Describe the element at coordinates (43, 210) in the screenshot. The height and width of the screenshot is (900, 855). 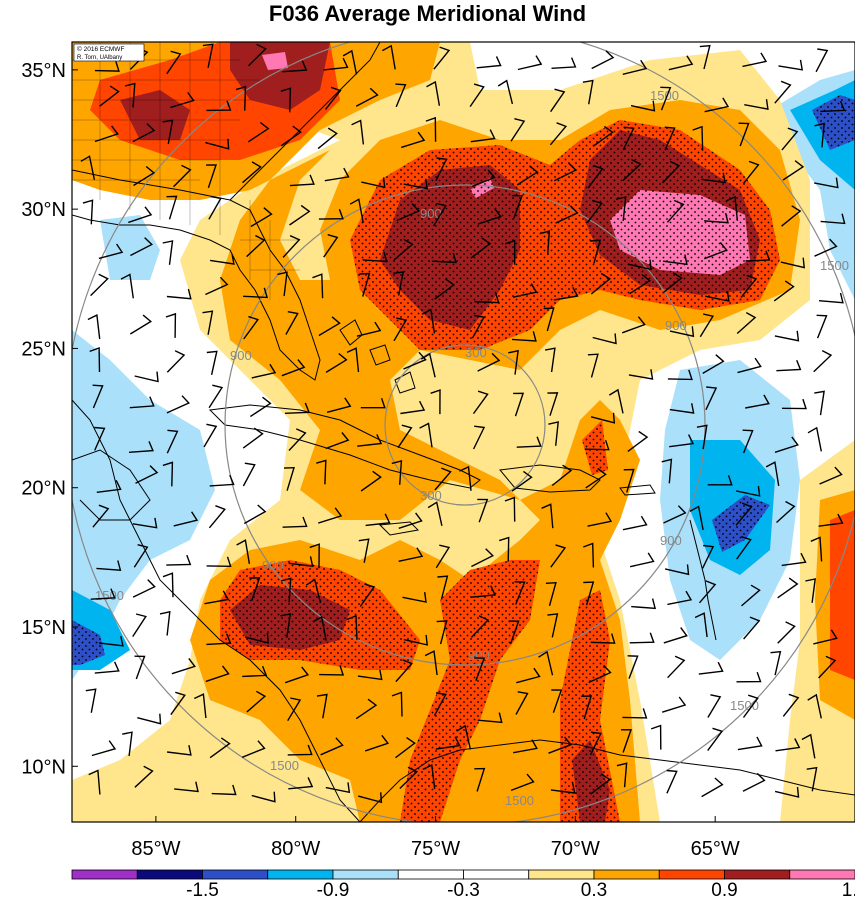
I see `lat-label-1: 30°N` at that location.